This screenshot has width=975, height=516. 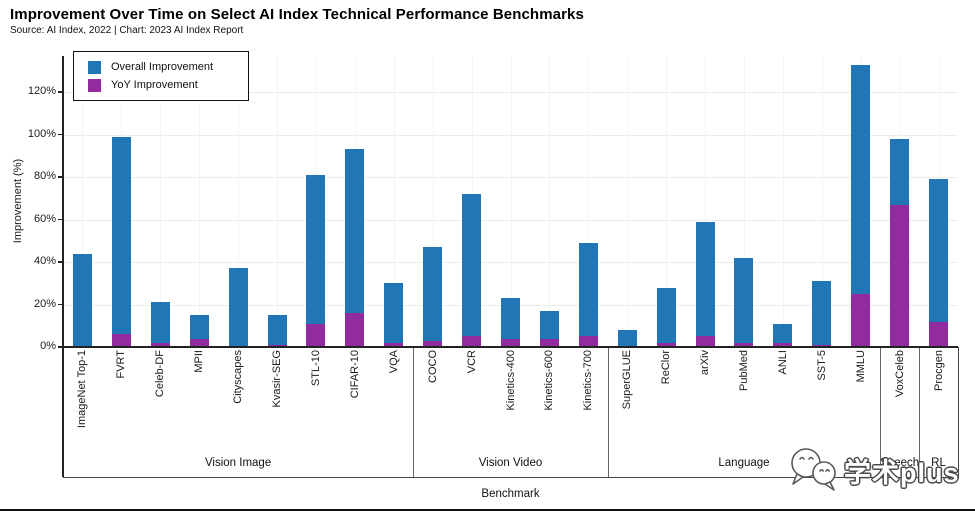 I want to click on bar-overall-VQA, so click(x=394, y=315).